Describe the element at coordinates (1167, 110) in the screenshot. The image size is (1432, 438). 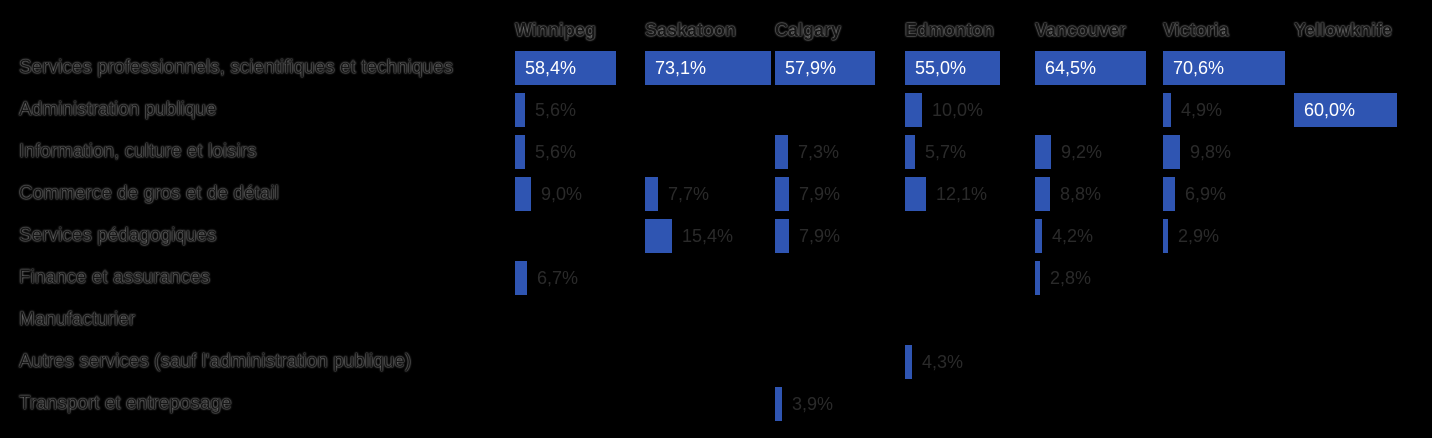
I see `bar-victoria-administration-publique` at that location.